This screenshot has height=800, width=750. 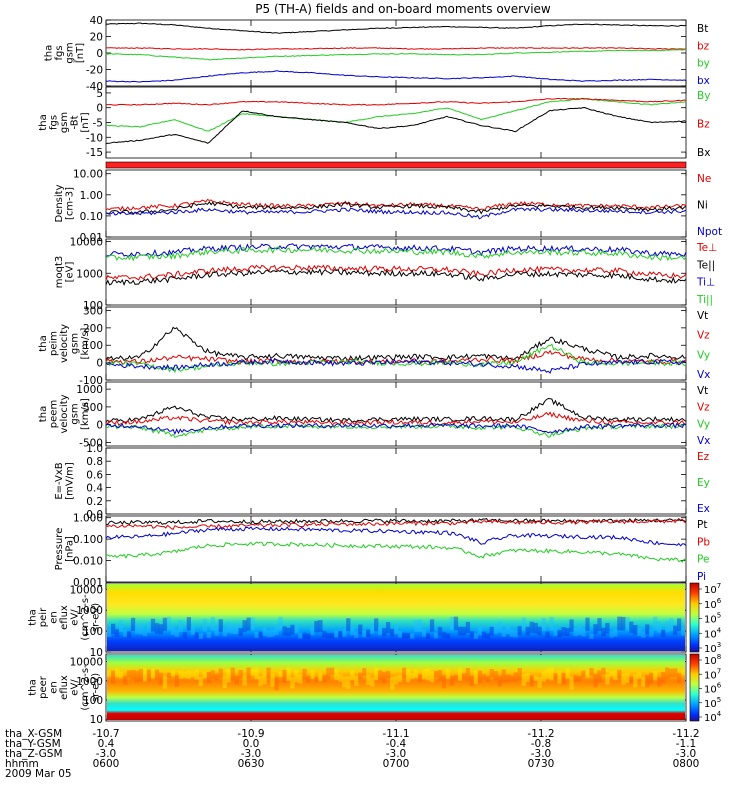 What do you see at coordinates (705, 265) in the screenshot?
I see `legend-label: Te||` at bounding box center [705, 265].